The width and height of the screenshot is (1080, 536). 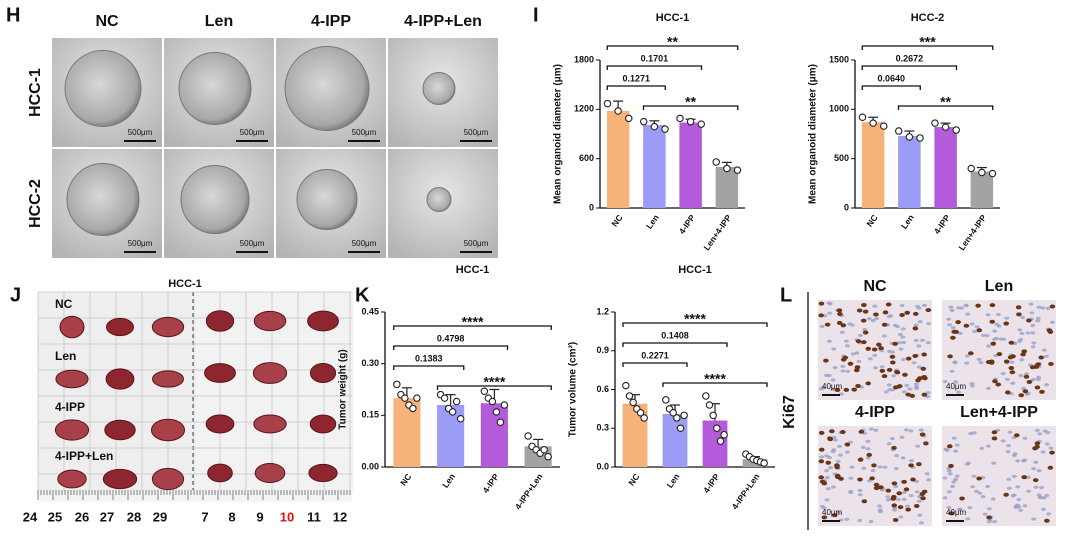 What do you see at coordinates (675, 344) in the screenshot?
I see `significance-bracket` at bounding box center [675, 344].